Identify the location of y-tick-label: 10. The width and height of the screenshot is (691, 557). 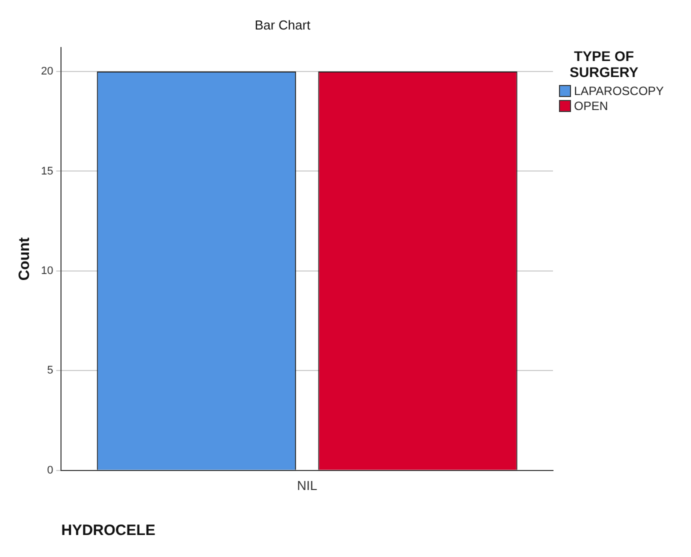
(47, 270).